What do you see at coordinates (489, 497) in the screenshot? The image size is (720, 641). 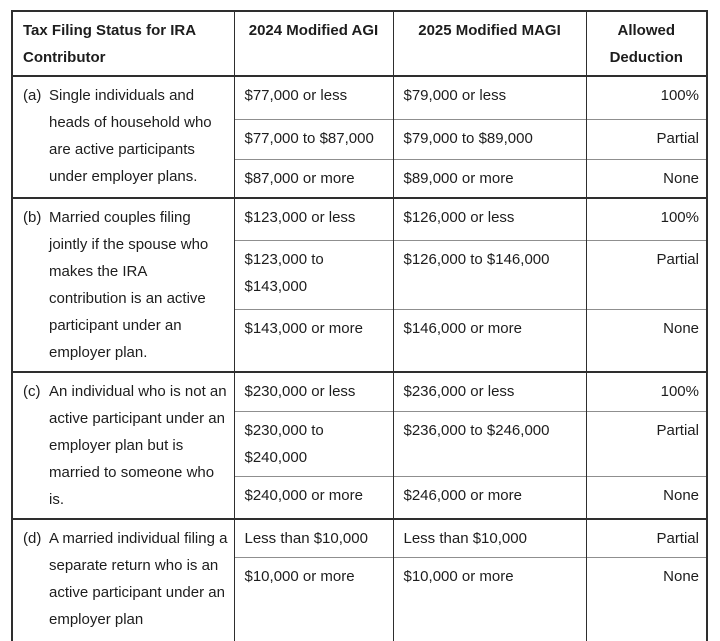 I see `magi-2025-cell: $246,000 or more` at bounding box center [489, 497].